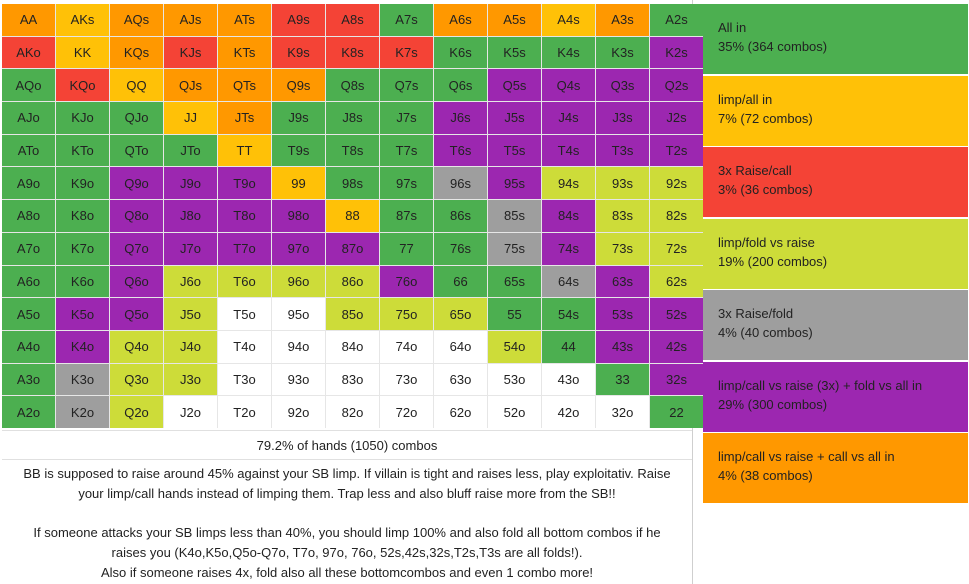 The height and width of the screenshot is (584, 969). What do you see at coordinates (190, 52) in the screenshot?
I see `hand-cell-kjs: KJs` at bounding box center [190, 52].